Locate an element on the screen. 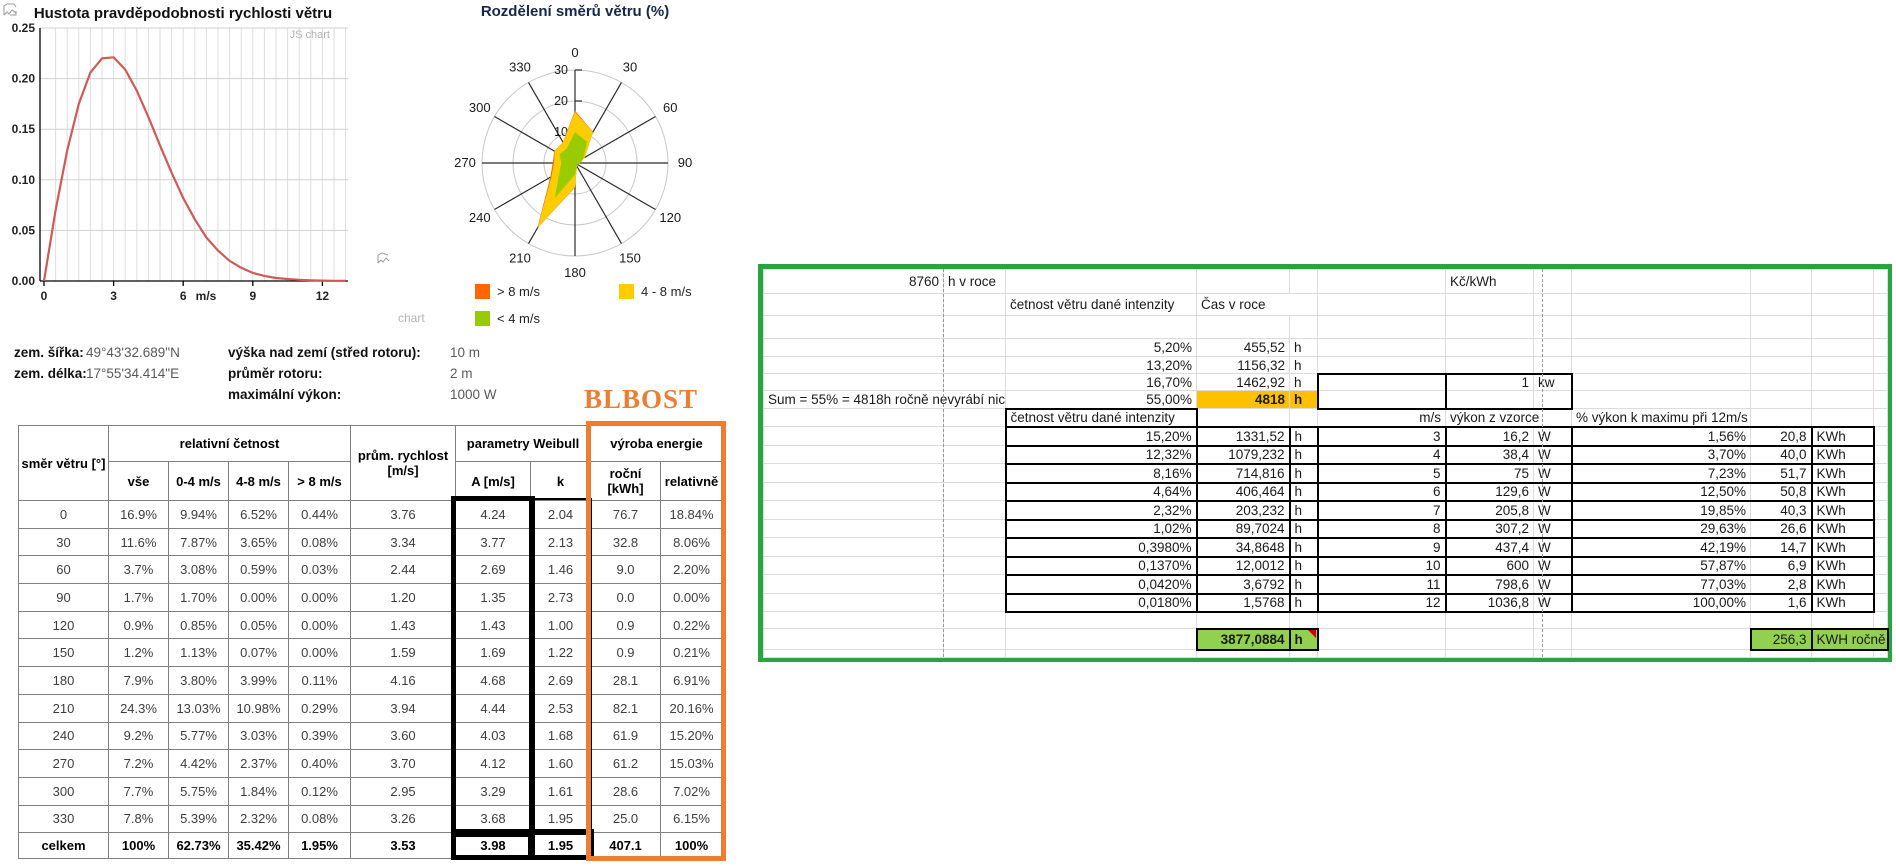  spreadsheet-cell: 26,6 is located at coordinates (1781, 528).